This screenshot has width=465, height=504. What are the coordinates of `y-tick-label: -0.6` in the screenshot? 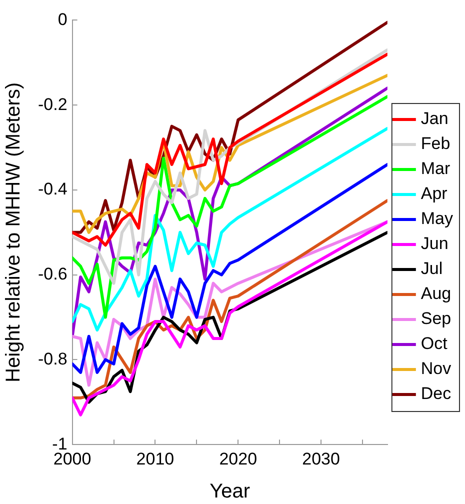 It's located at (53, 274).